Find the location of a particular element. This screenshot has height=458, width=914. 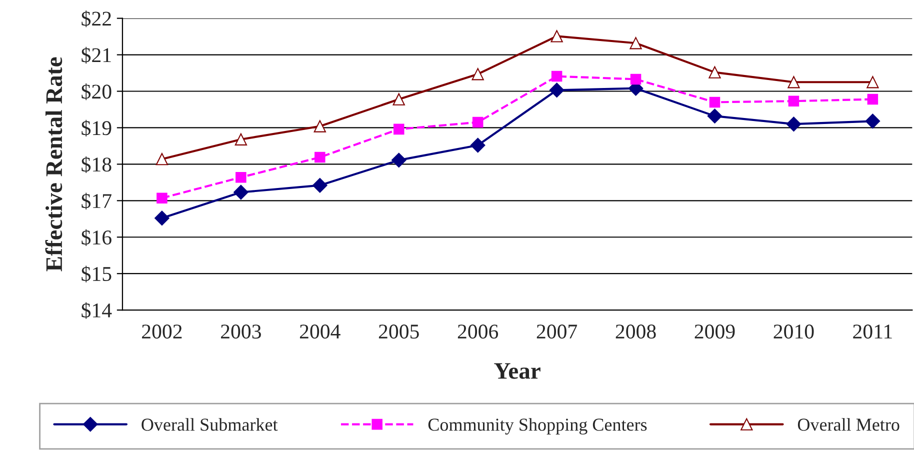

x-tick-label: 2005 is located at coordinates (398, 331).